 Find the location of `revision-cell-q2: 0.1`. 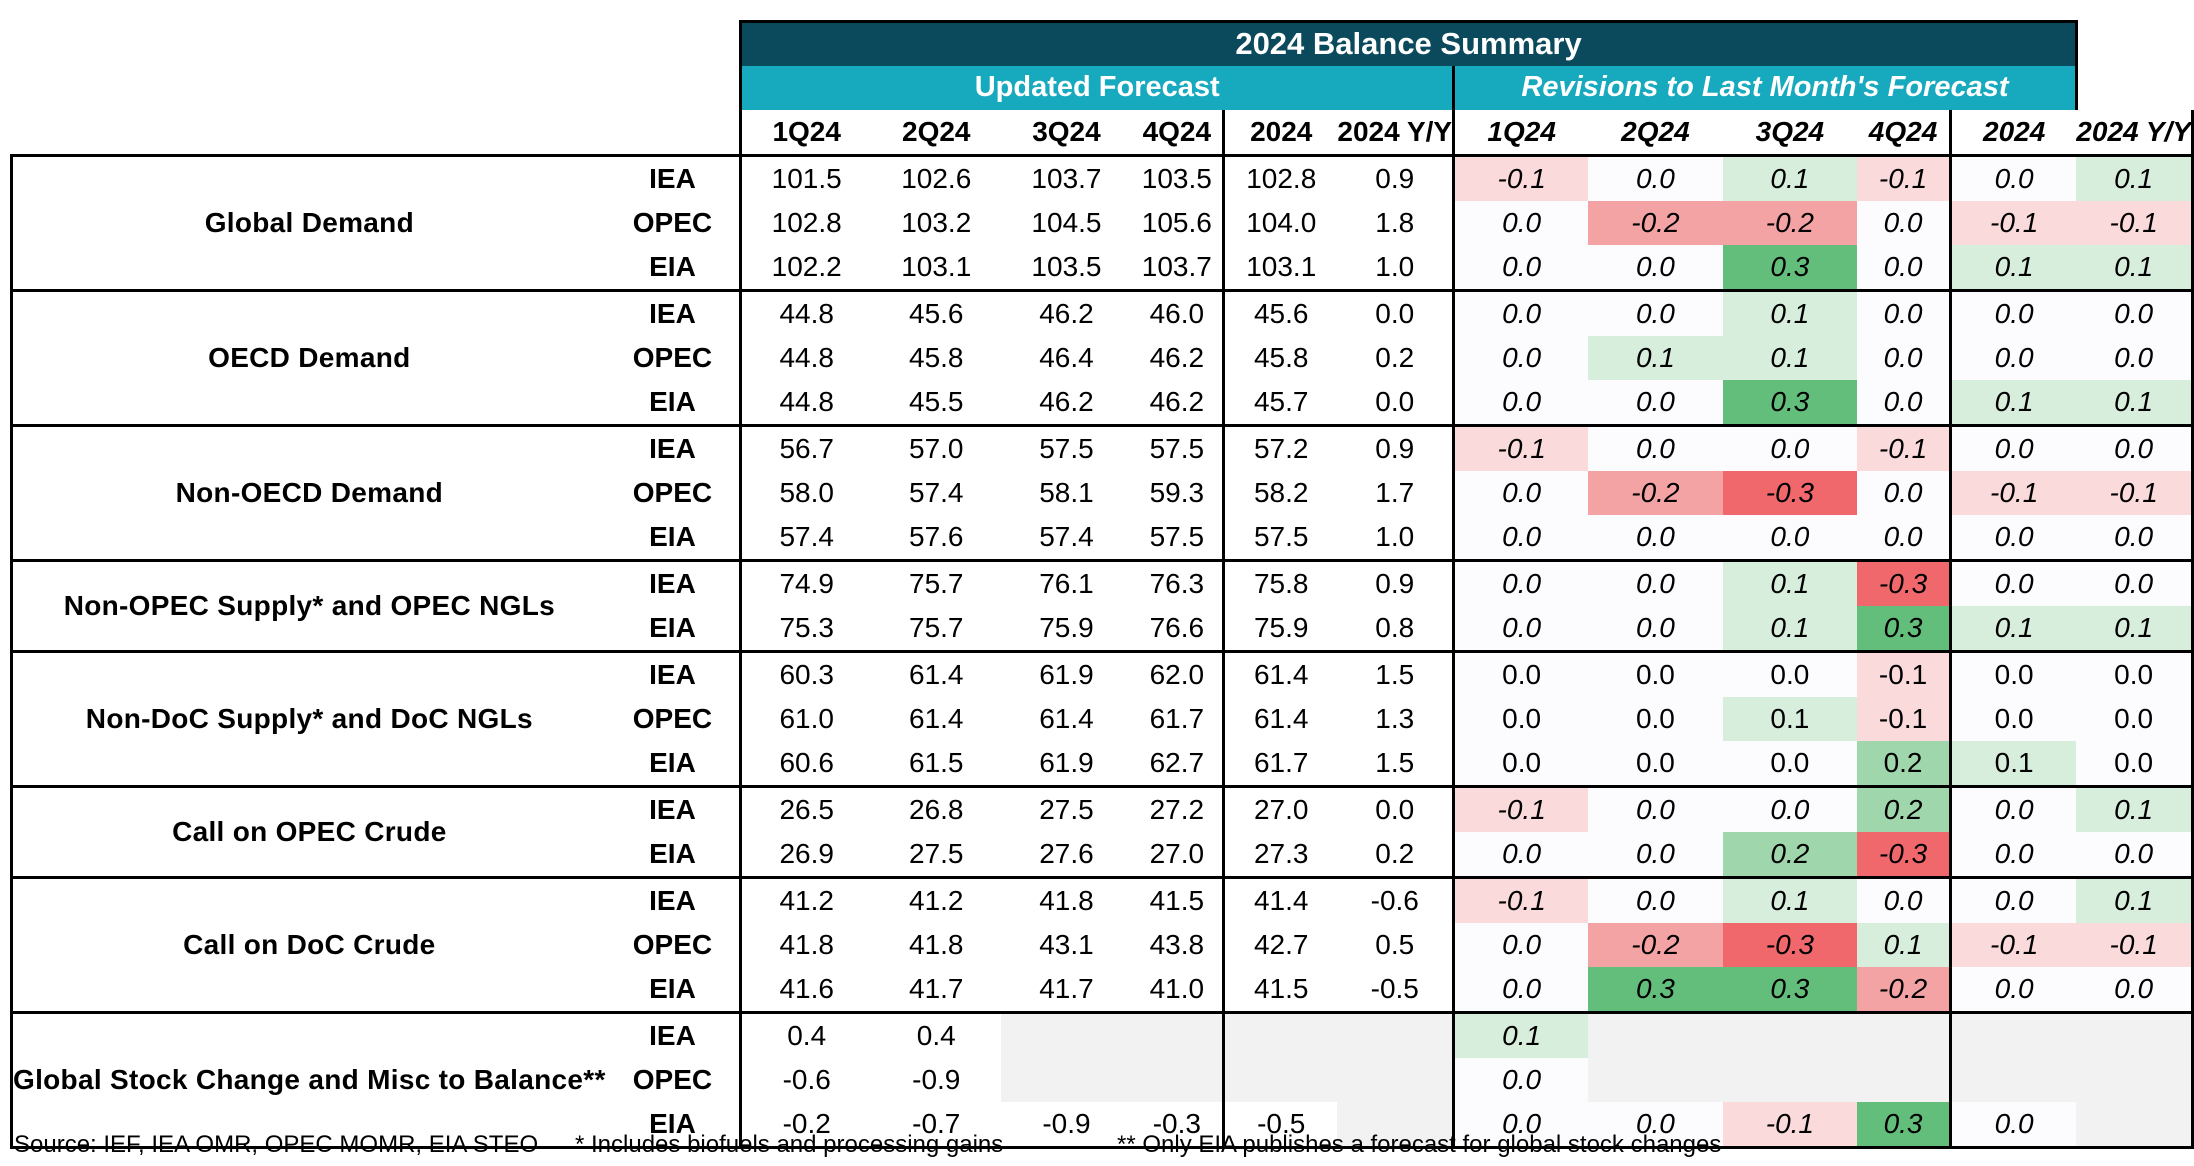

revision-cell-q2: 0.1 is located at coordinates (1655, 357).